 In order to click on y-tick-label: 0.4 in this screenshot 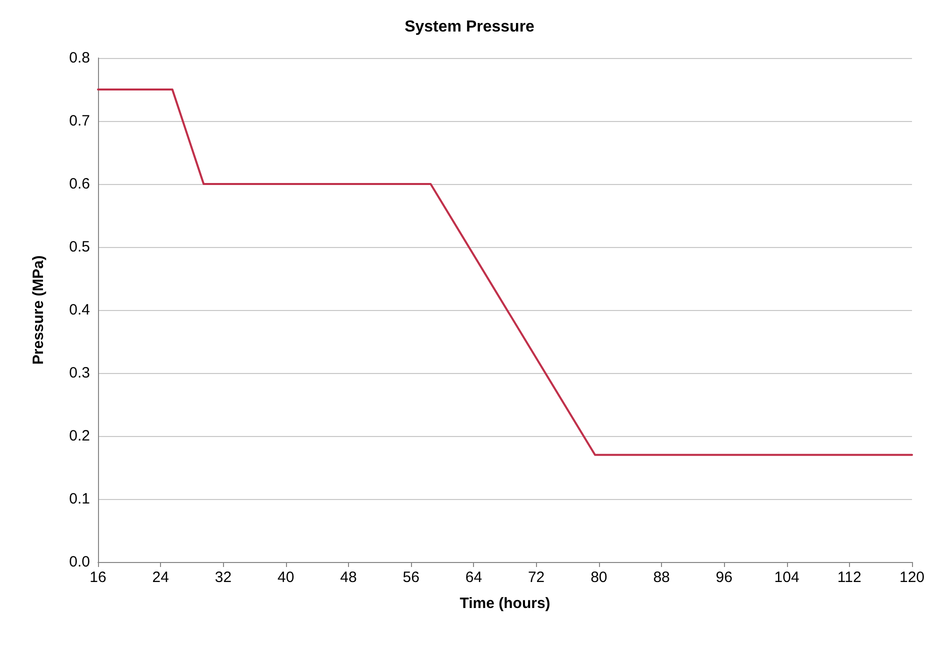, I will do `click(79, 310)`.